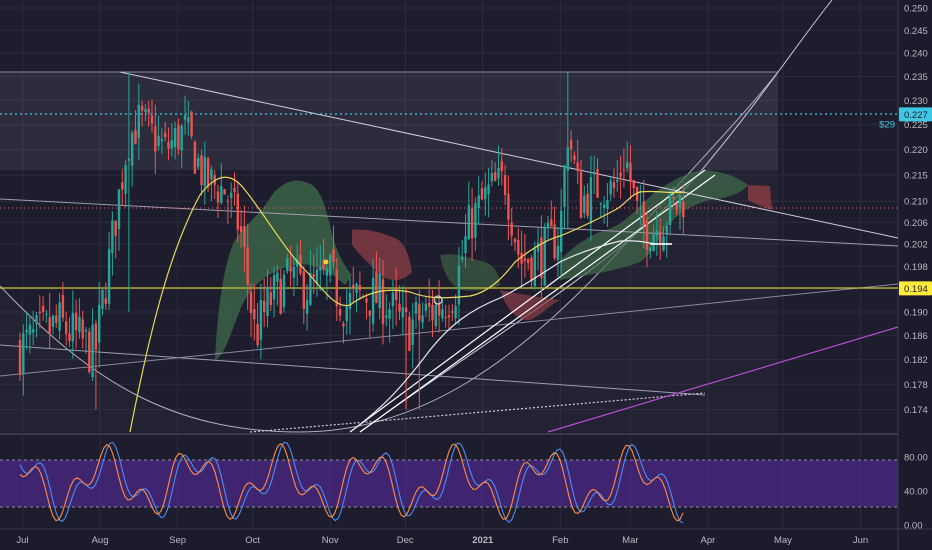  What do you see at coordinates (470, 272) in the screenshot?
I see `cloud-bullish` at bounding box center [470, 272].